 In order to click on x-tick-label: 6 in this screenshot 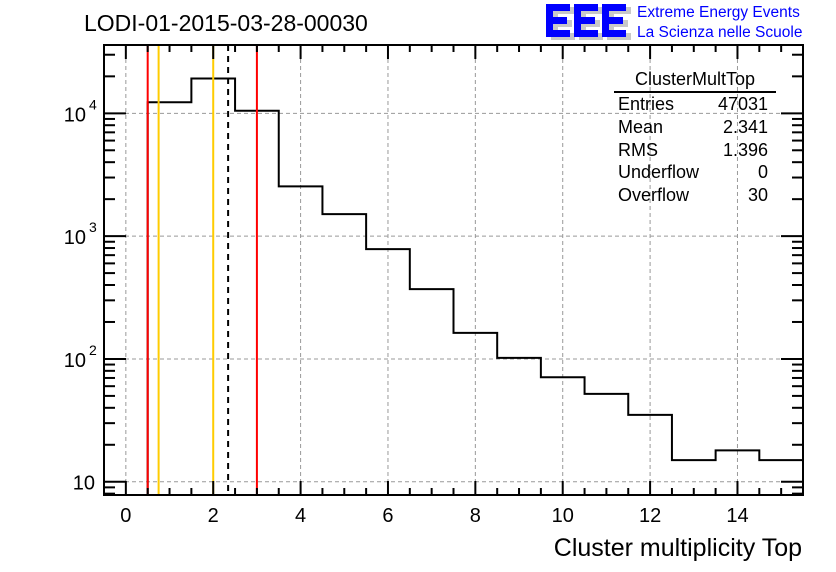, I will do `click(387, 516)`.